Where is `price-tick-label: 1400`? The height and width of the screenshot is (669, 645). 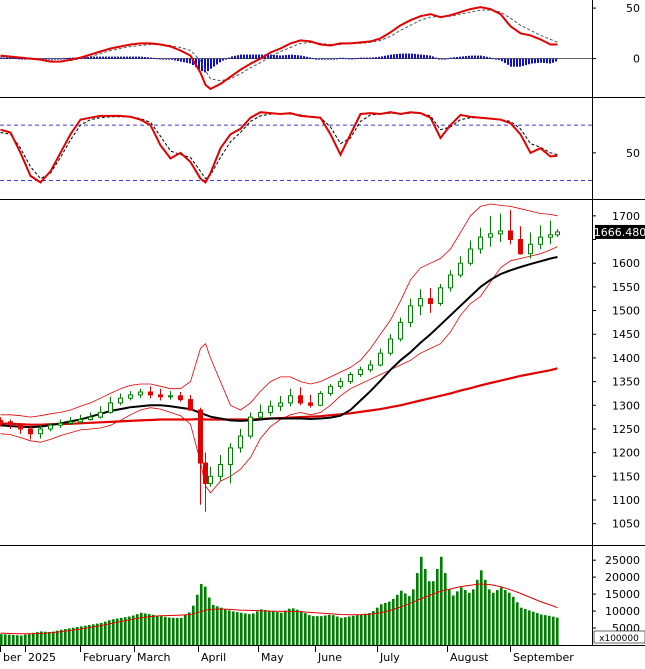
price-tick-label: 1400 is located at coordinates (626, 358).